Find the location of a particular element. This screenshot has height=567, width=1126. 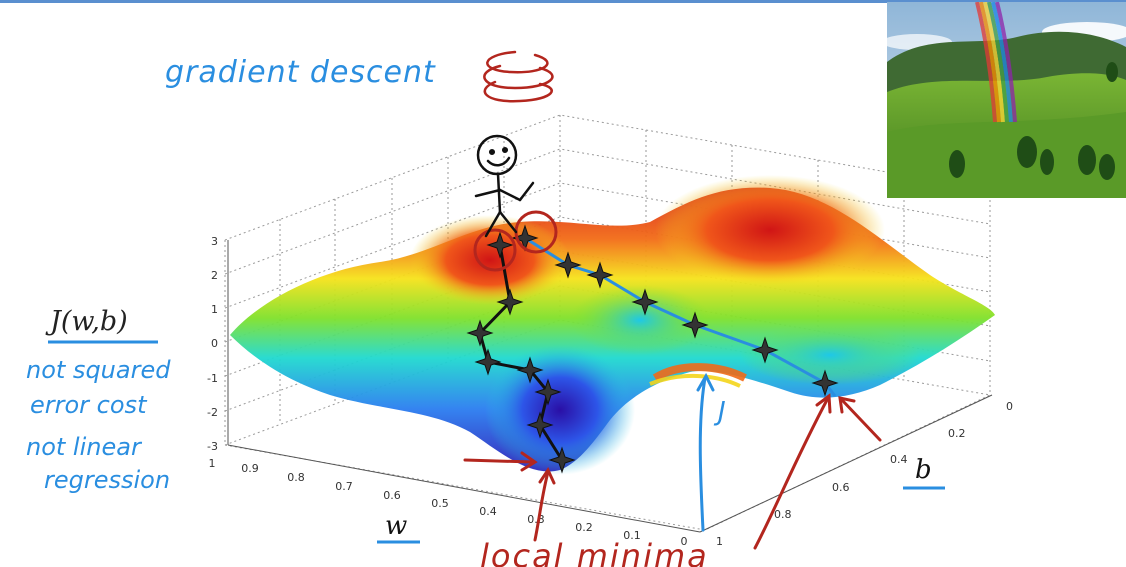

note-line: not squared is located at coordinates (98, 370).